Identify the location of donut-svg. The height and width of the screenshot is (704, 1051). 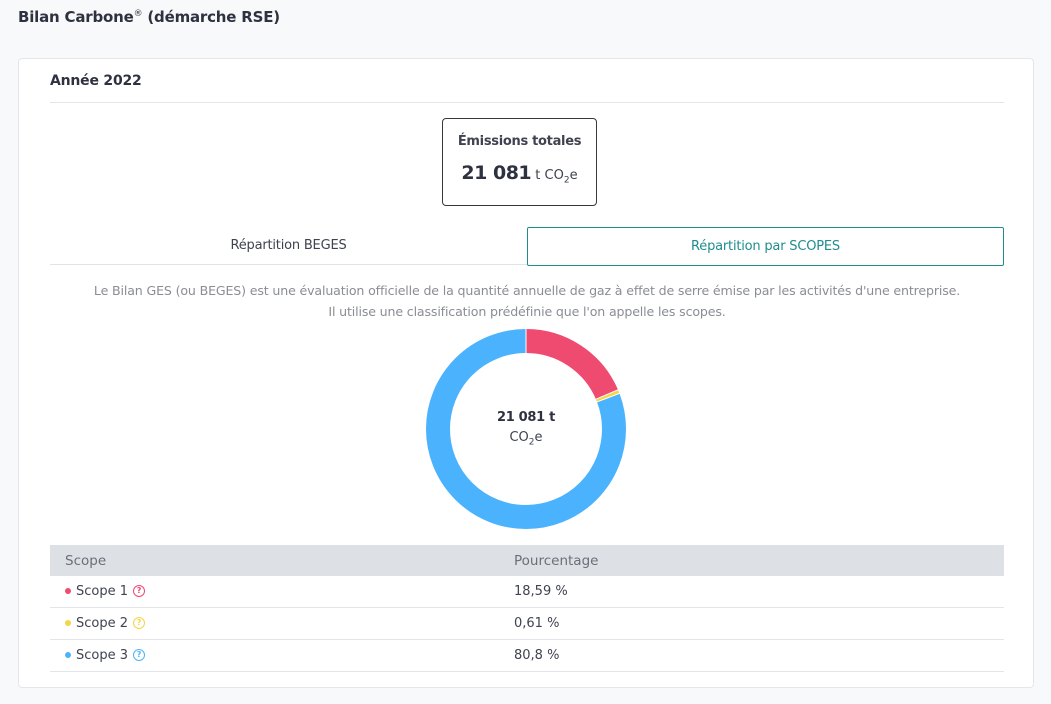
(526, 429).